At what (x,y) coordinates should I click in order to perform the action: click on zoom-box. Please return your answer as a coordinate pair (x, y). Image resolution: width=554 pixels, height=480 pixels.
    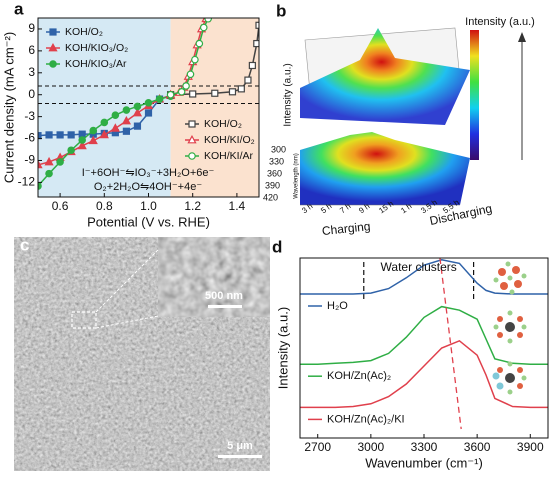
    Looking at the image, I should click on (84, 320).